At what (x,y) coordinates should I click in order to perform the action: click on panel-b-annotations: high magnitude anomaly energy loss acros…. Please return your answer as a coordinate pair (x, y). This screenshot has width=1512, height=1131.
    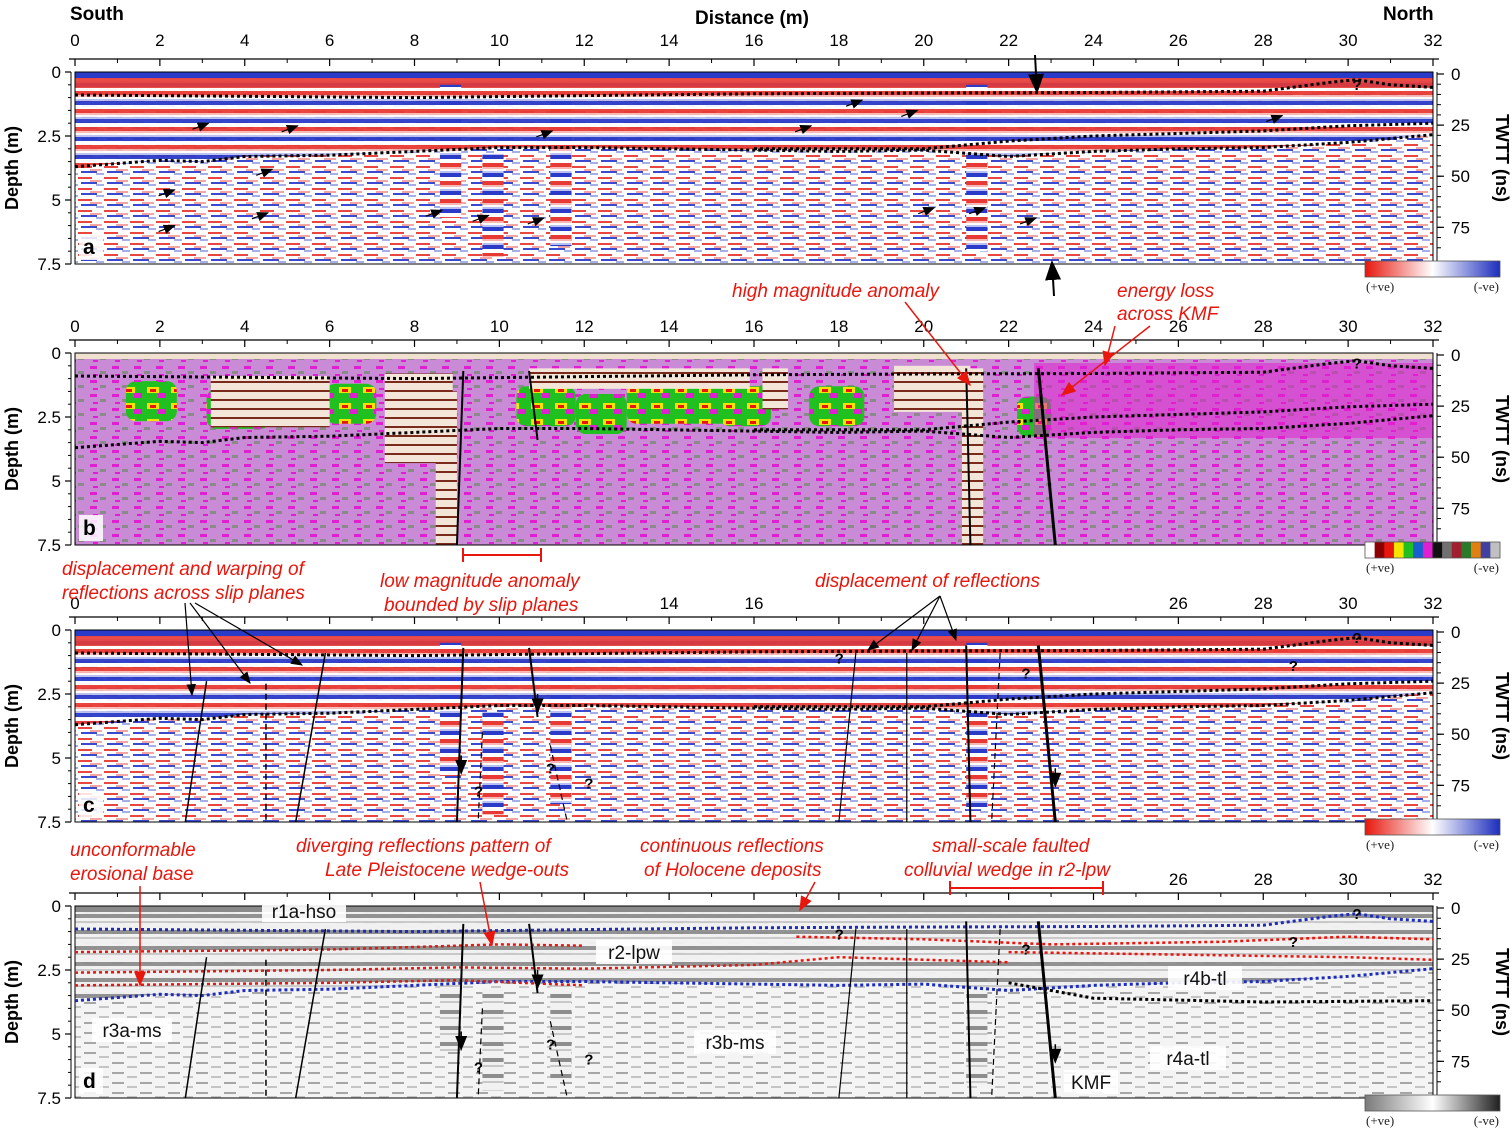
    Looking at the image, I should click on (841, 421).